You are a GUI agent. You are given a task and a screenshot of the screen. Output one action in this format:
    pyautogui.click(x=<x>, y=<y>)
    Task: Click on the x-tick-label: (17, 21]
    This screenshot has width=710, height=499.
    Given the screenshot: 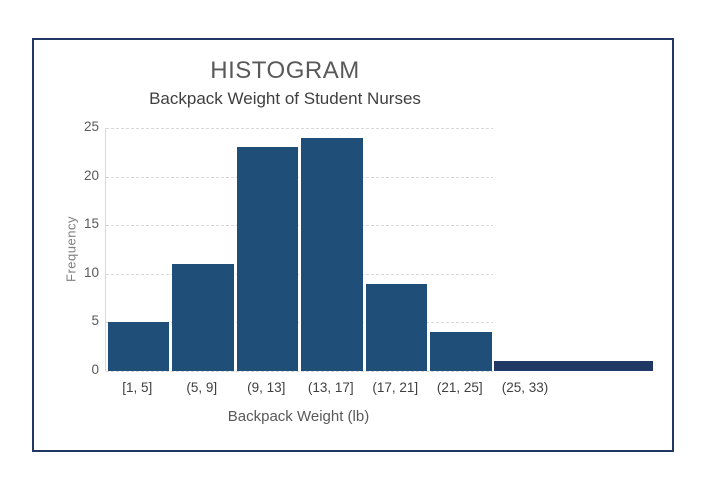 What is the action you would take?
    pyautogui.click(x=395, y=387)
    